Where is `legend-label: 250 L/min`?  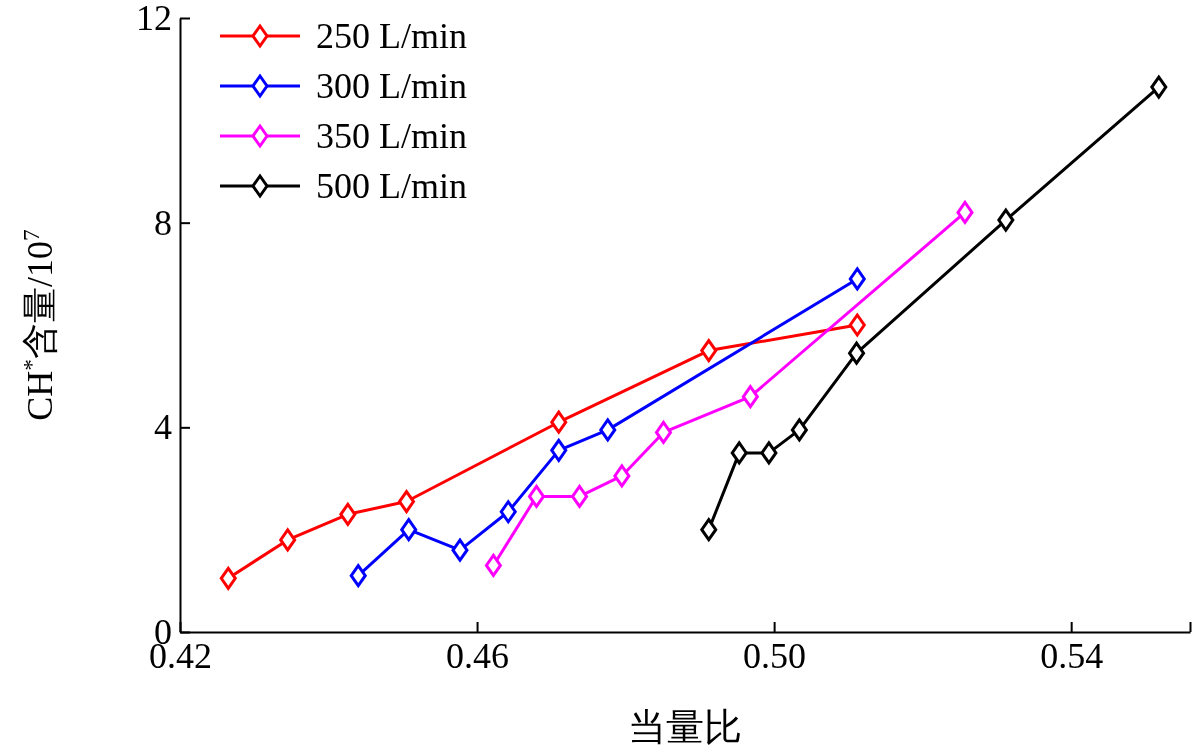
legend-label: 250 L/min is located at coordinates (391, 36).